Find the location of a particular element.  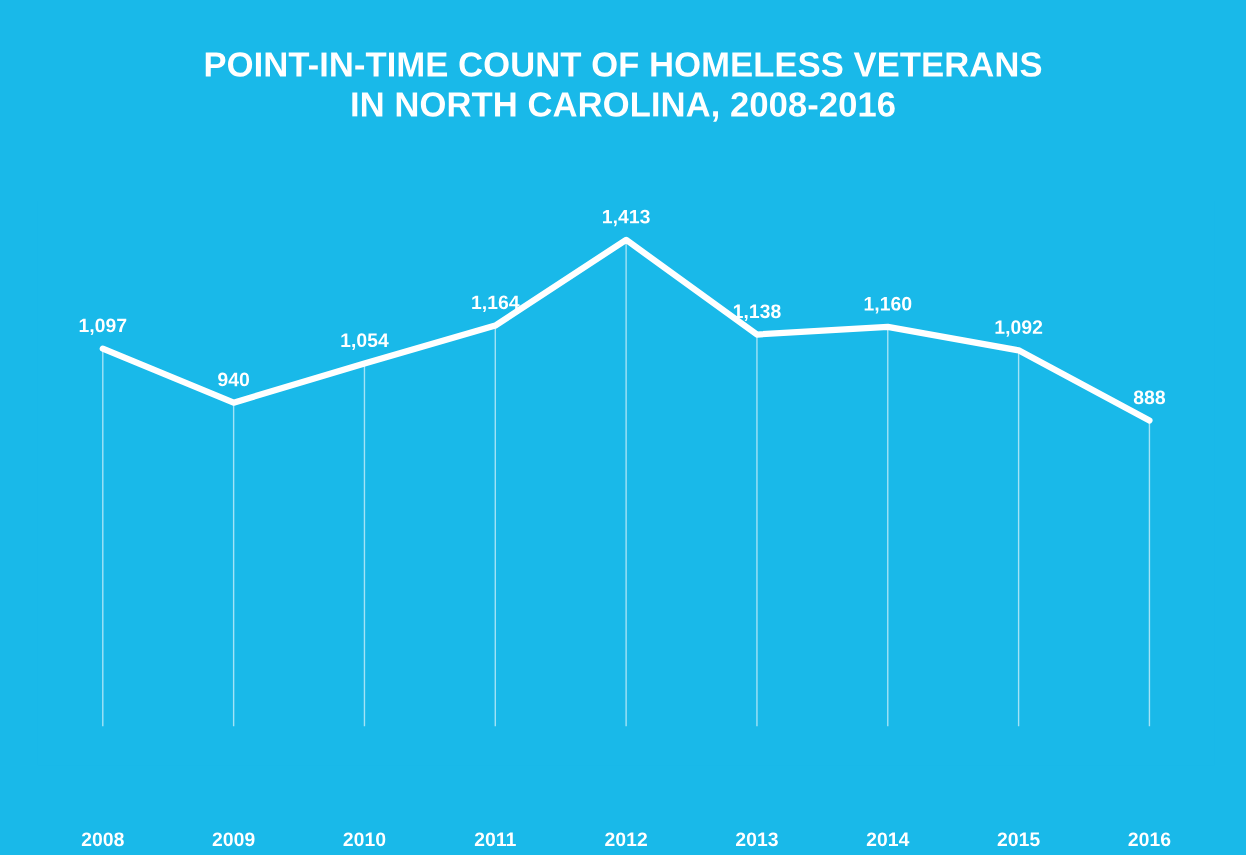

data-label: 1,092 is located at coordinates (1019, 328).